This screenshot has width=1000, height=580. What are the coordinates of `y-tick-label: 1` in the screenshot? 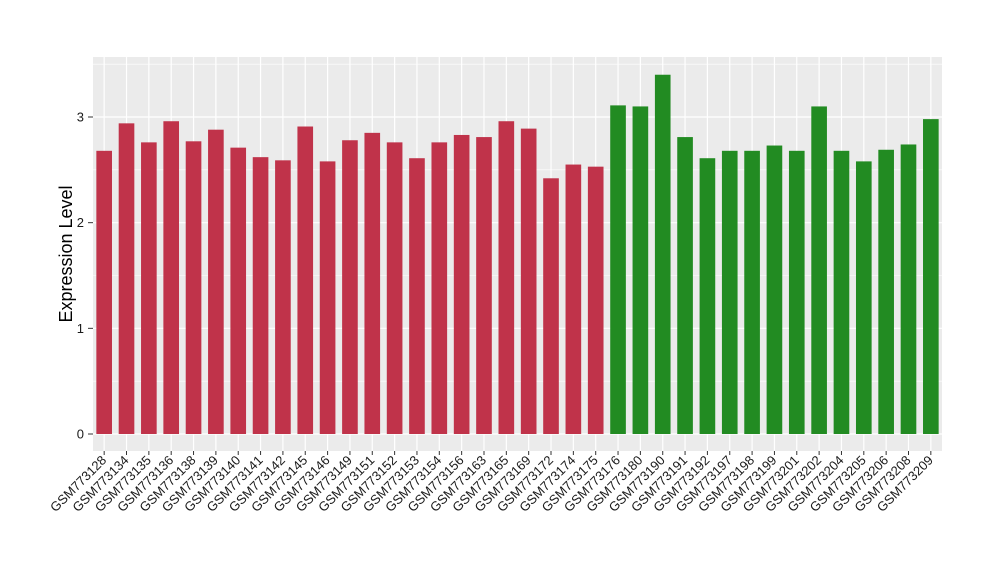 It's located at (80, 328).